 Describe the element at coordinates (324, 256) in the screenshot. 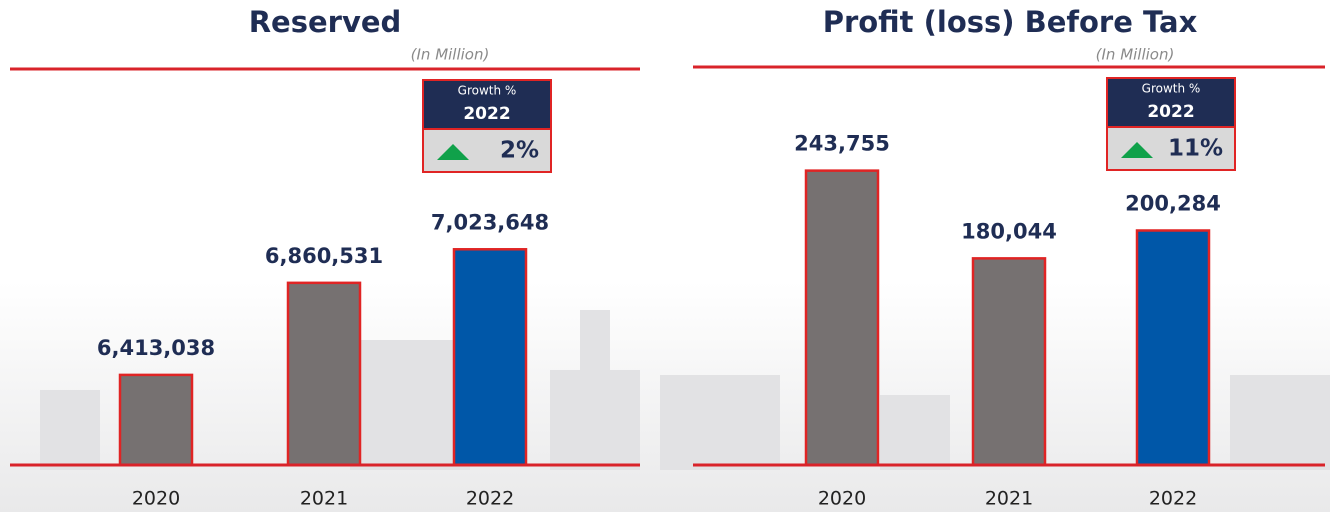

I see `value-label: 6,860,531` at that location.